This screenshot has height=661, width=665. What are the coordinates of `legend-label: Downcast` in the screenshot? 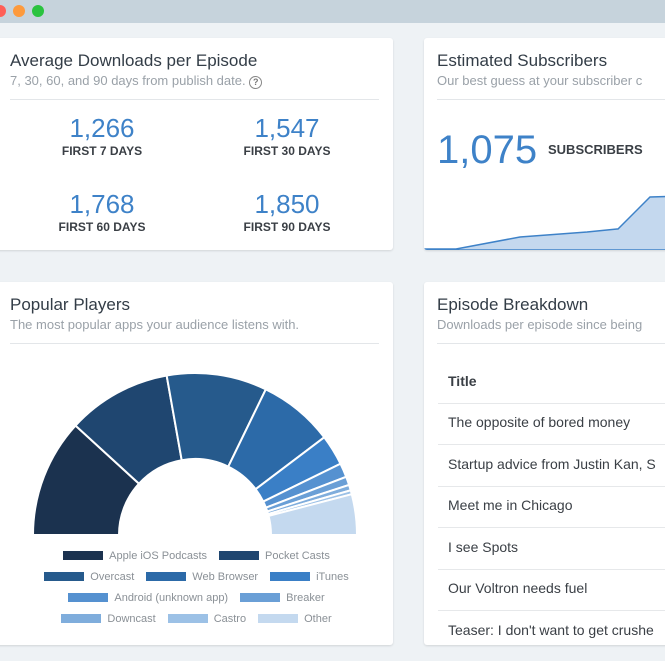 It's located at (131, 618).